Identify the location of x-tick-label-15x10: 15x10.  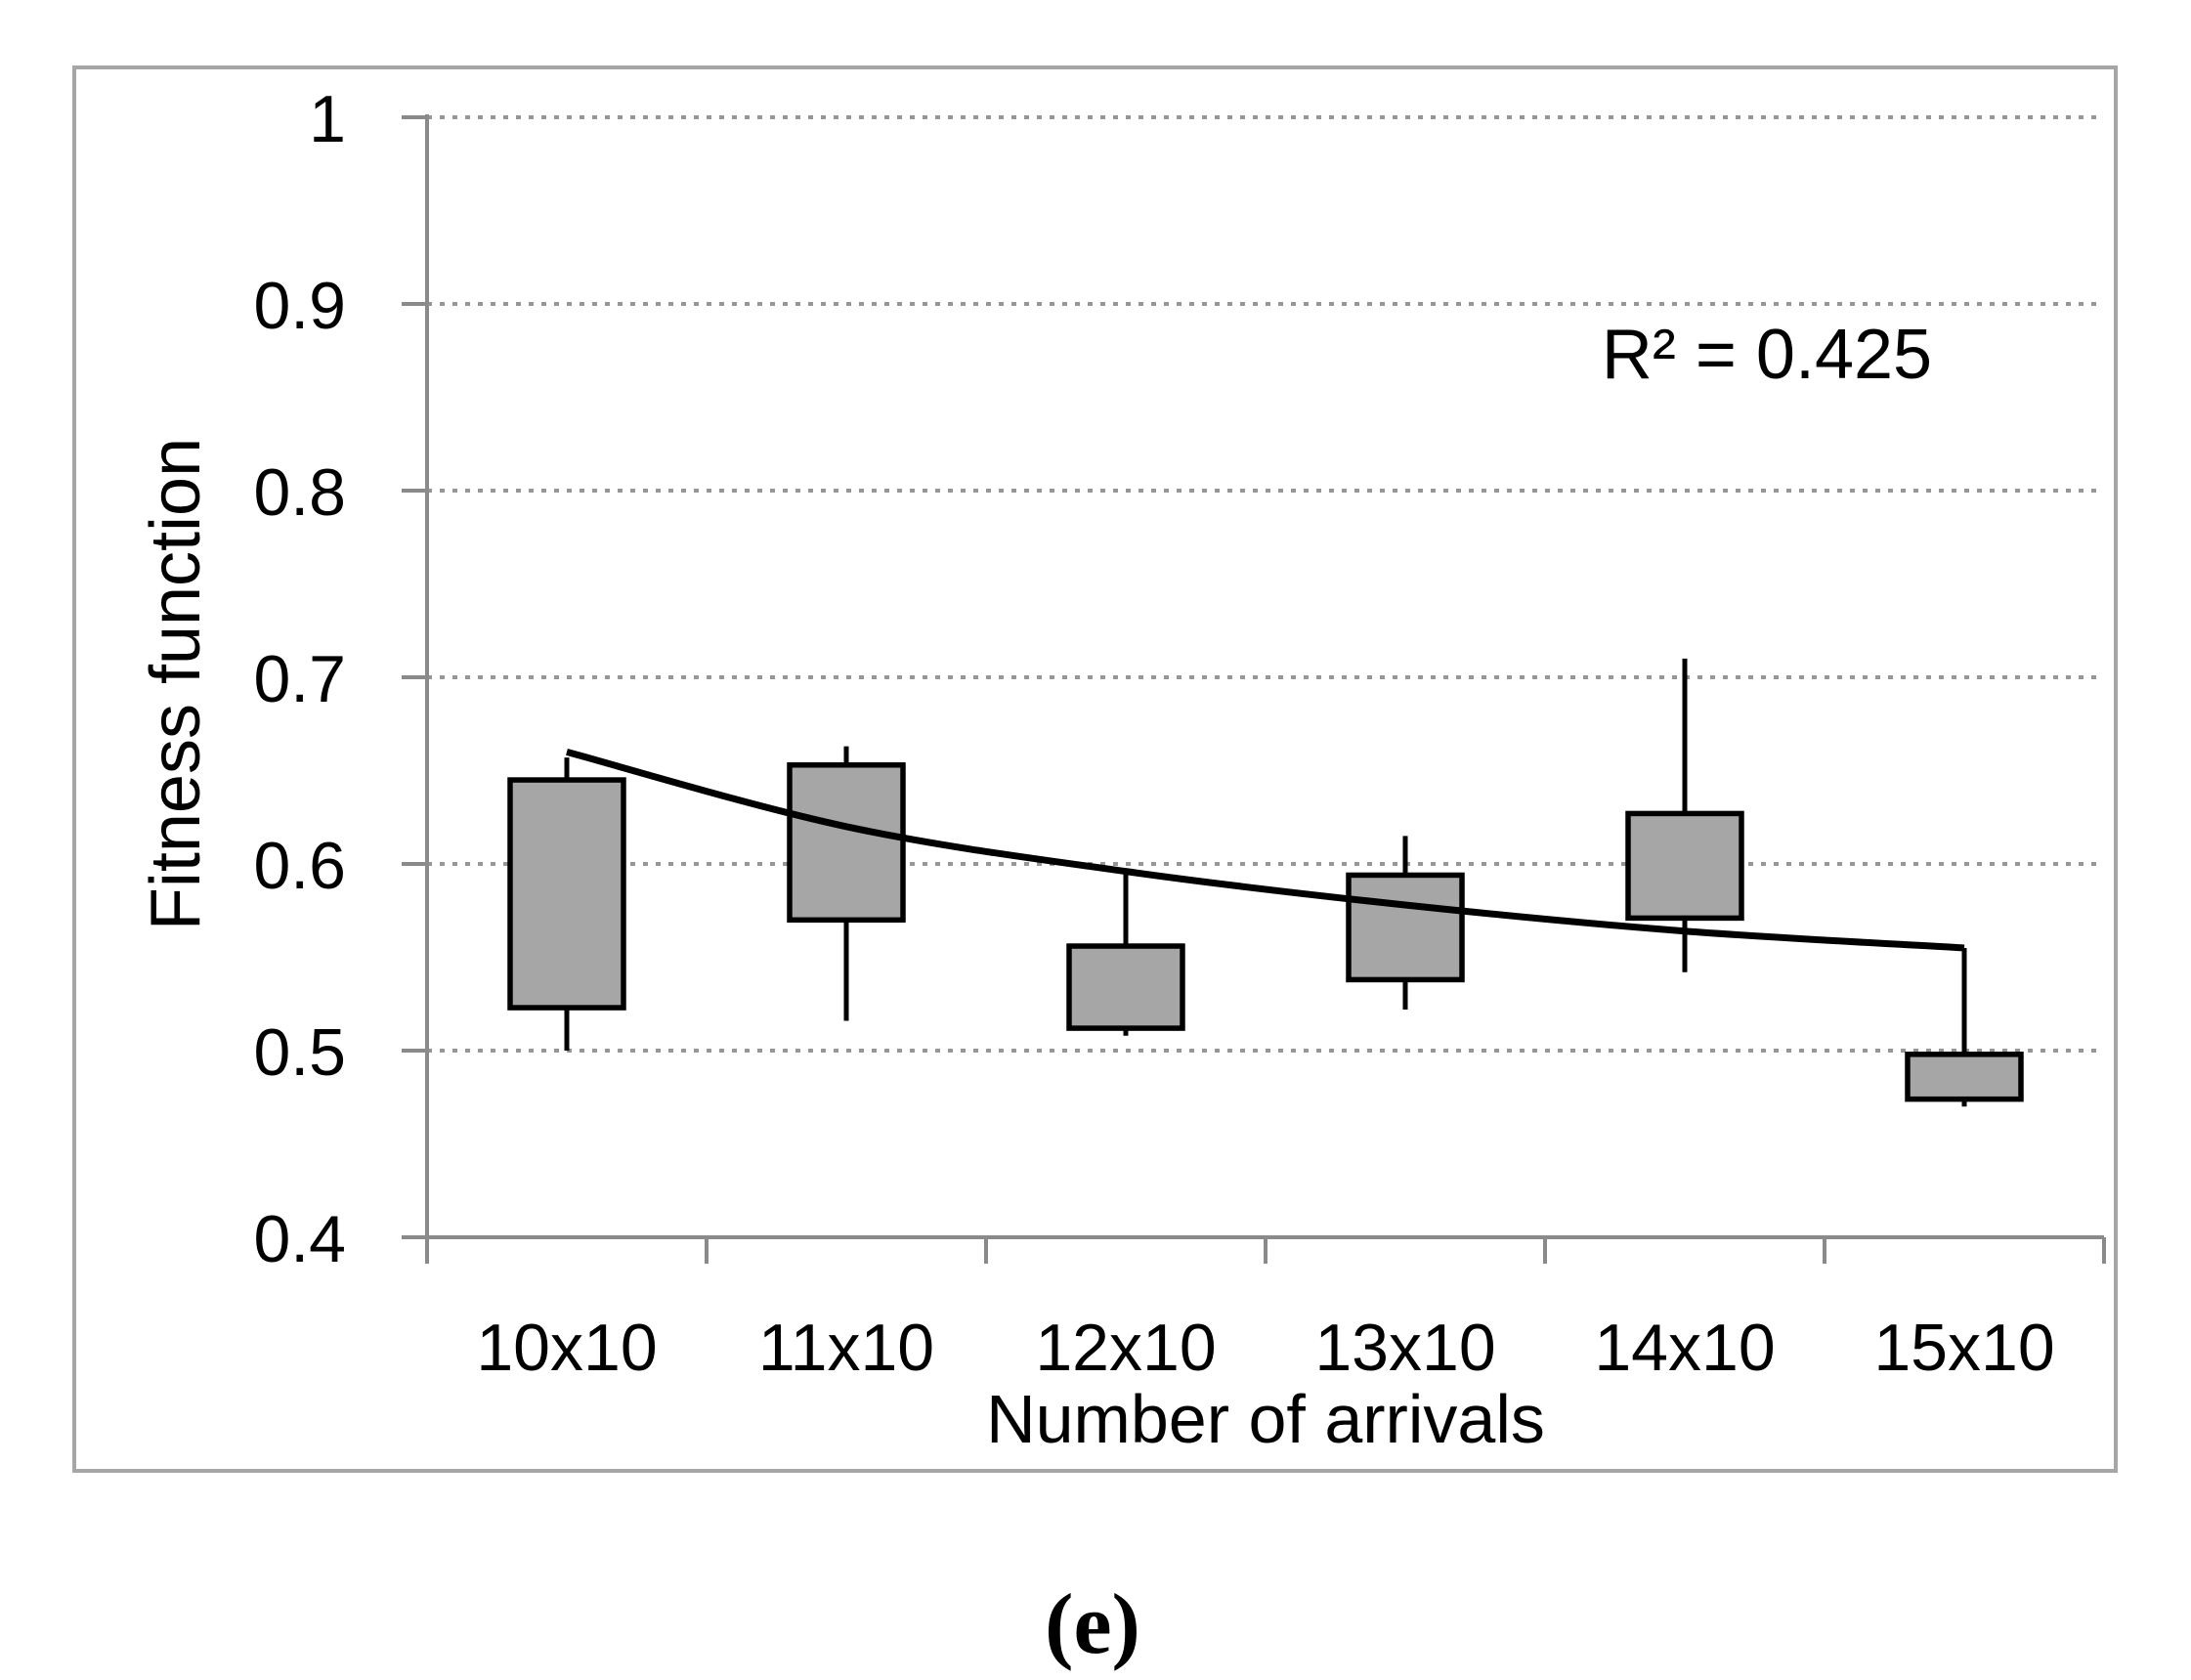
(1963, 1348).